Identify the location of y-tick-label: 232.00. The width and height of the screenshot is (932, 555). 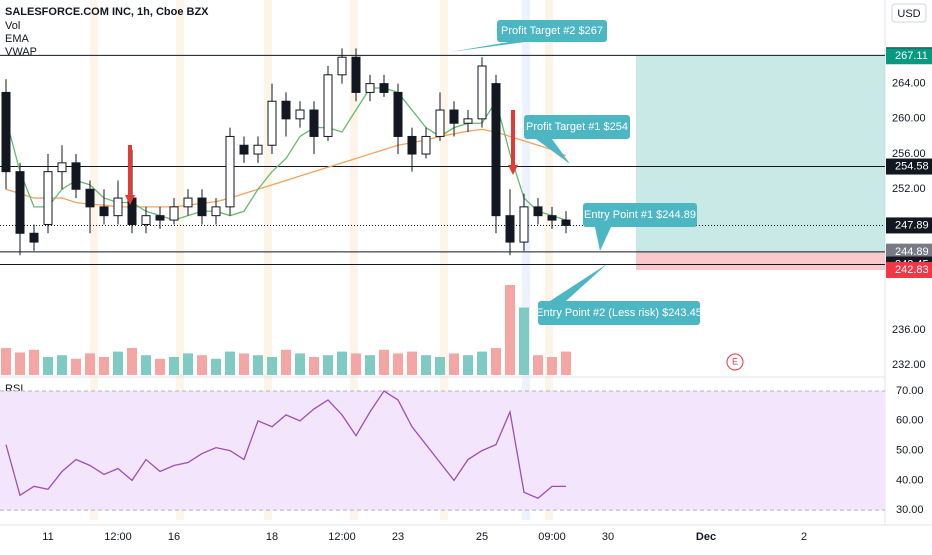
(909, 365).